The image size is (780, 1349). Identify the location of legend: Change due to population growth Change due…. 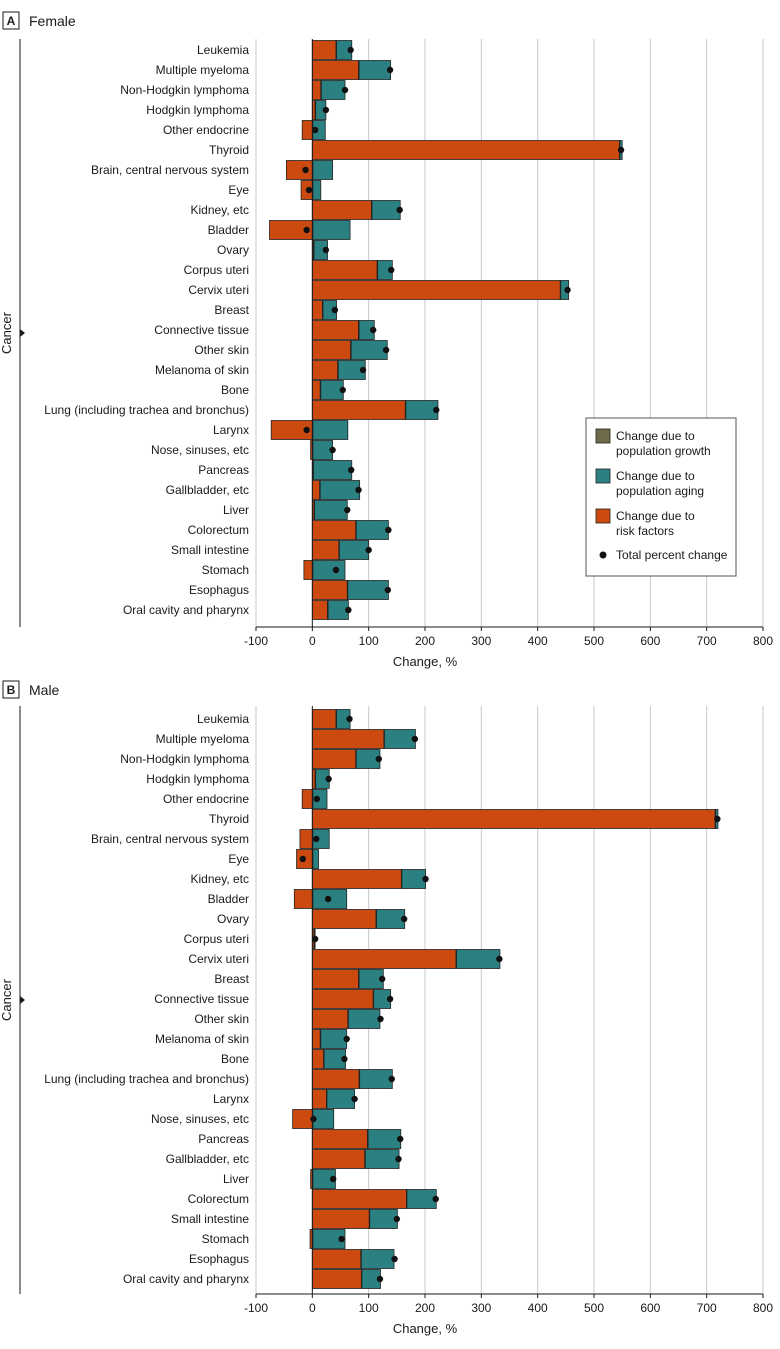
(661, 497).